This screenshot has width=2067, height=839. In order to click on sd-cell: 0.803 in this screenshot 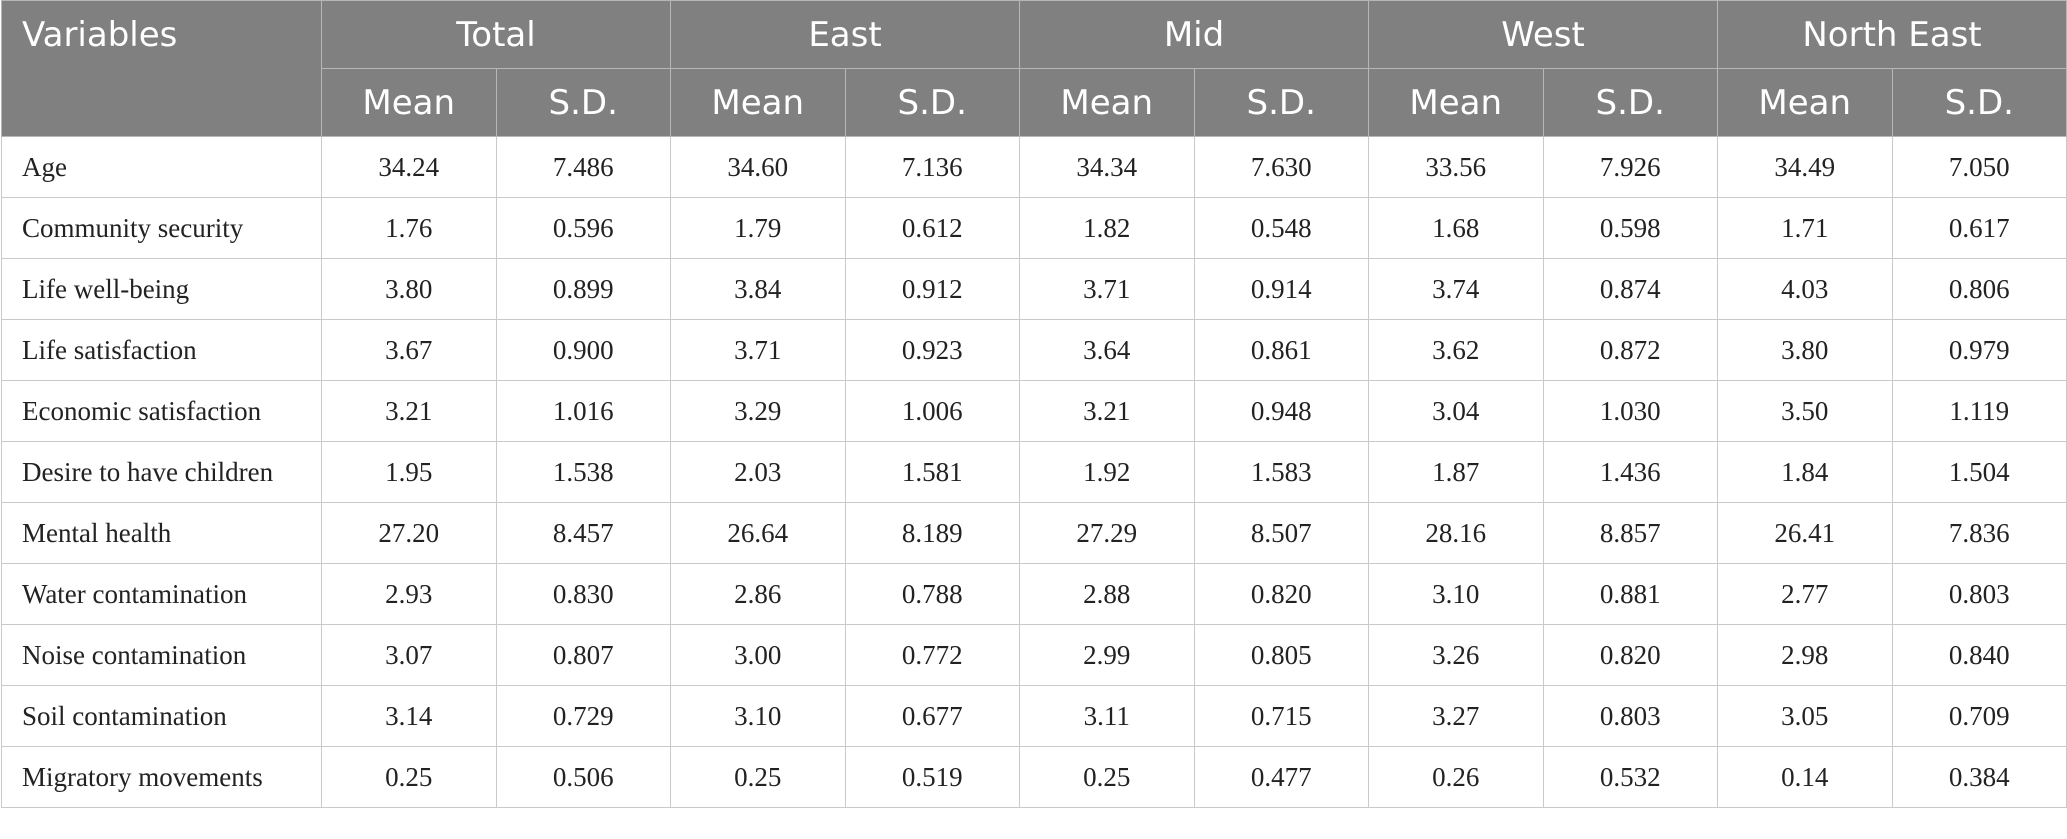, I will do `click(1979, 594)`.